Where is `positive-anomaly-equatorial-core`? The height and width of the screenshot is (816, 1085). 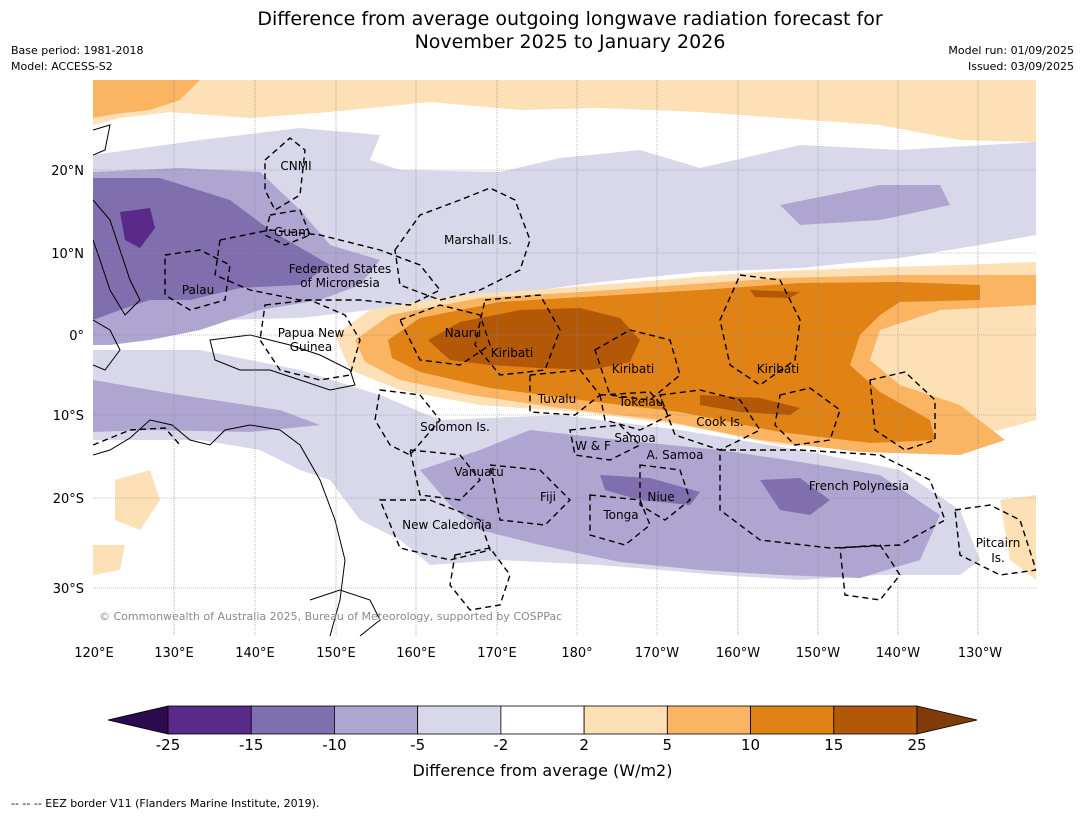 positive-anomaly-equatorial-core is located at coordinates (534, 339).